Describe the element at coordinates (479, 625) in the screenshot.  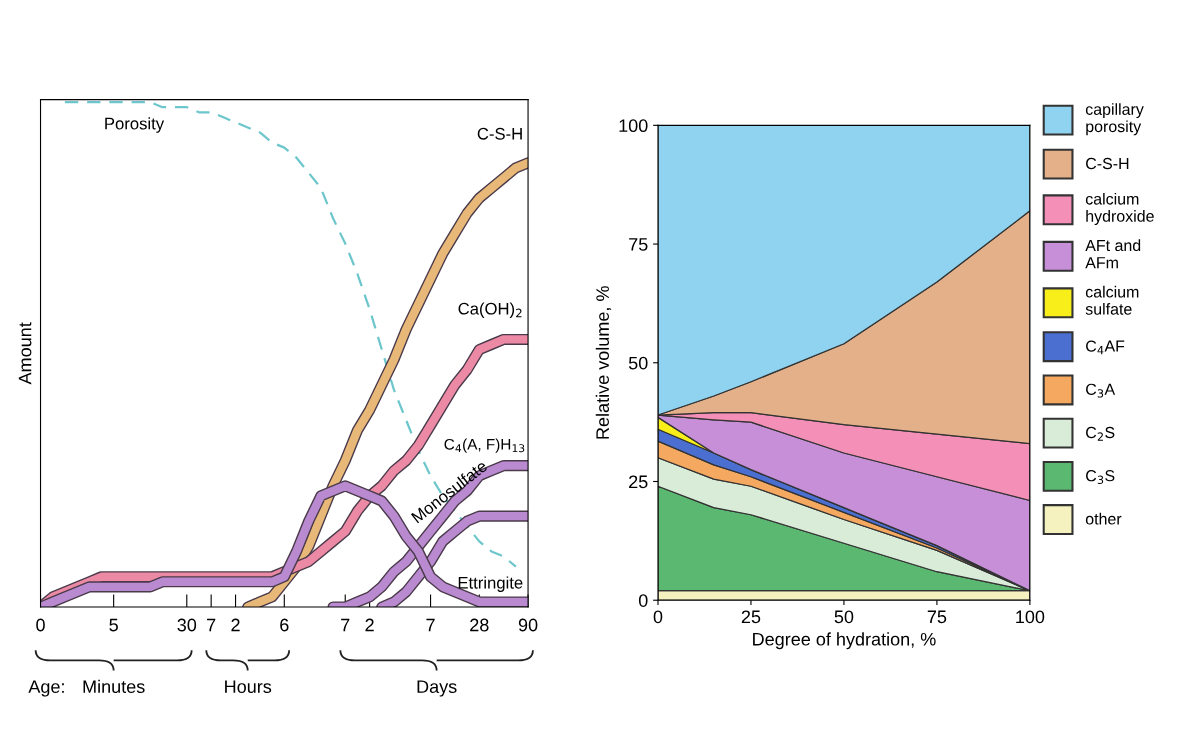
I see `x-tick-label: 28` at that location.